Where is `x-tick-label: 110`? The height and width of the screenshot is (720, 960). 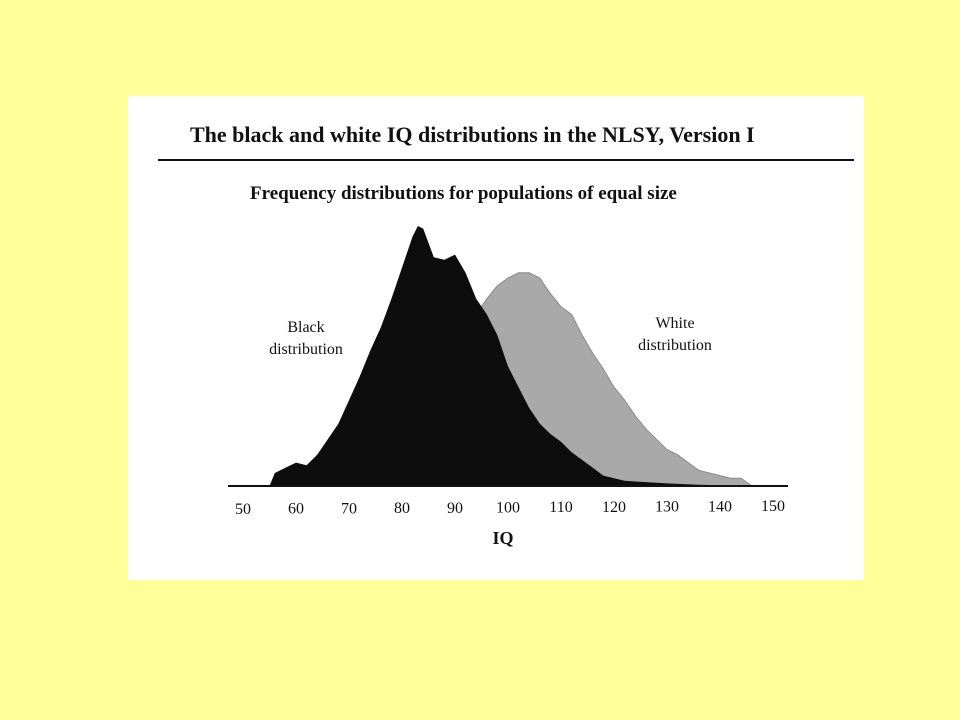
x-tick-label: 110 is located at coordinates (560, 507).